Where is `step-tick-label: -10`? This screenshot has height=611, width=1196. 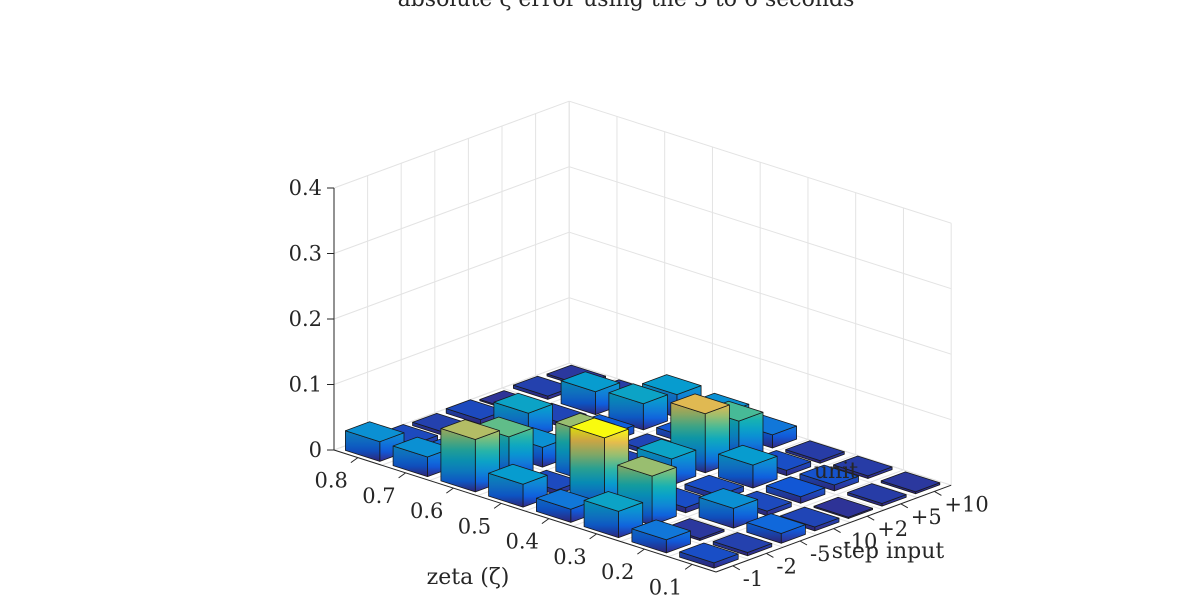 step-tick-label: -10 is located at coordinates (861, 542).